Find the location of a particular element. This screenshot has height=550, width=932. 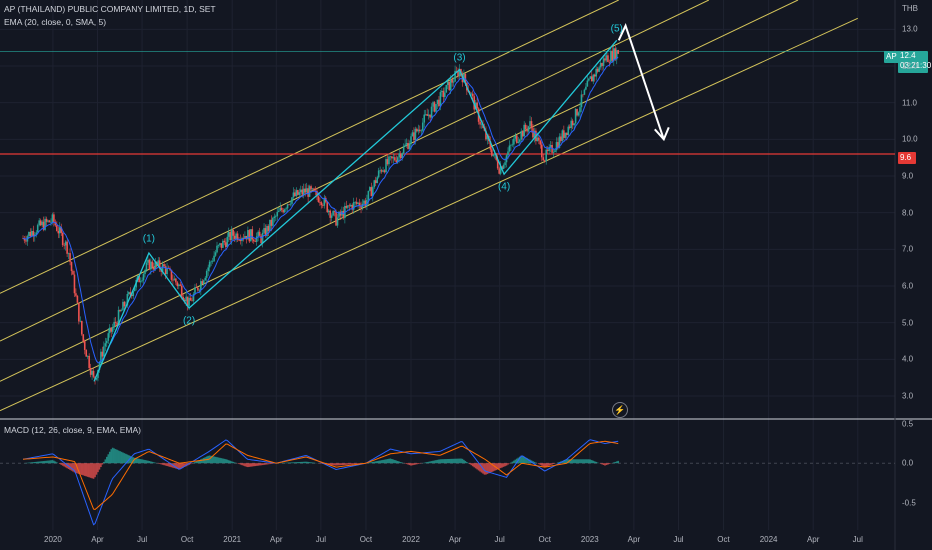

wave-label: (2) is located at coordinates (189, 321).